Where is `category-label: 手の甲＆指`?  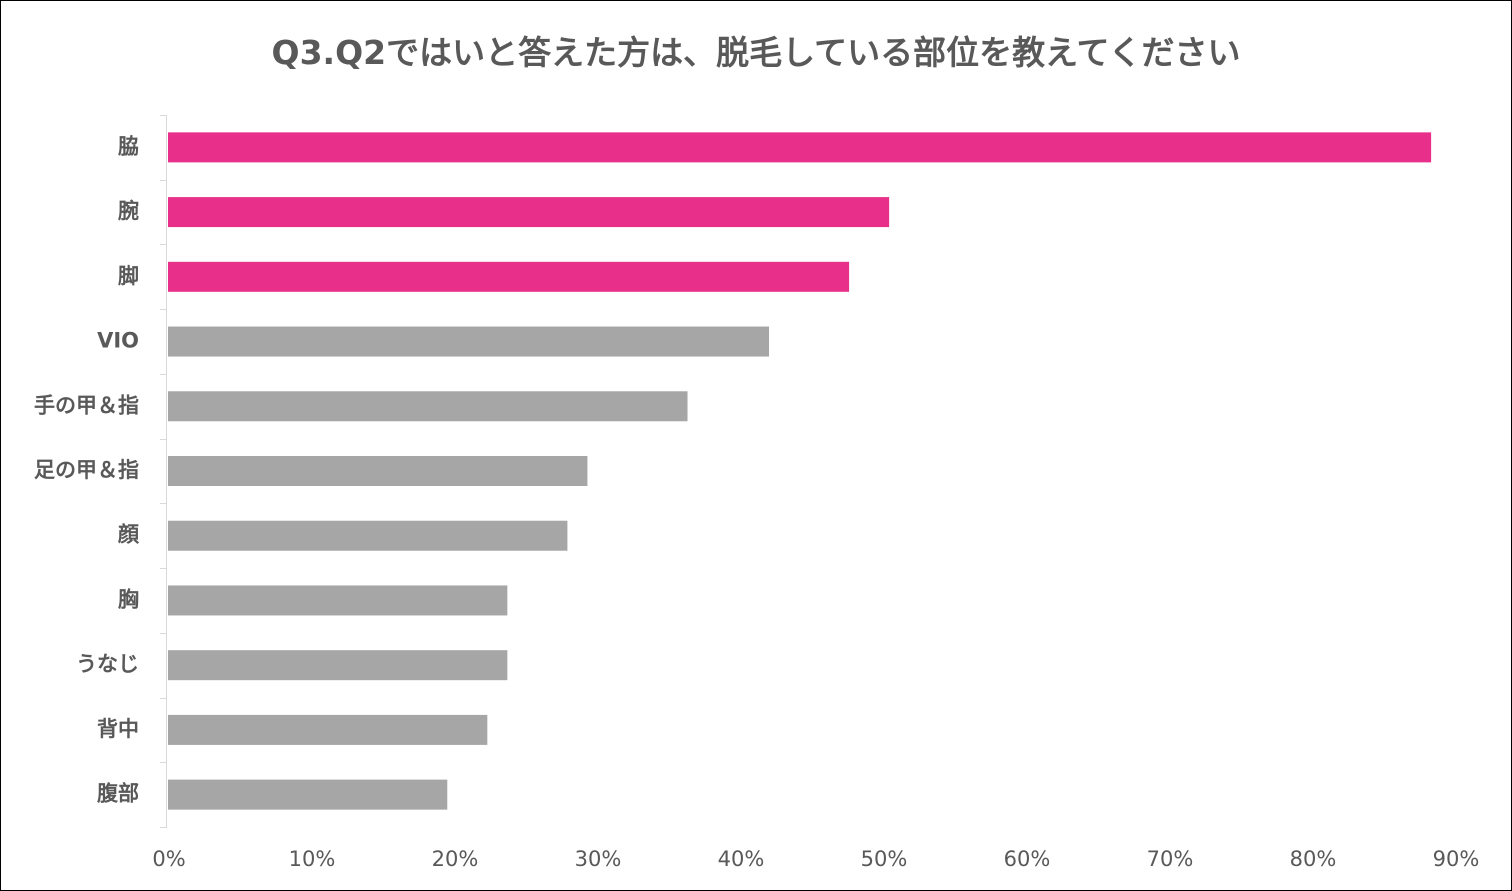 category-label: 手の甲＆指 is located at coordinates (86, 405).